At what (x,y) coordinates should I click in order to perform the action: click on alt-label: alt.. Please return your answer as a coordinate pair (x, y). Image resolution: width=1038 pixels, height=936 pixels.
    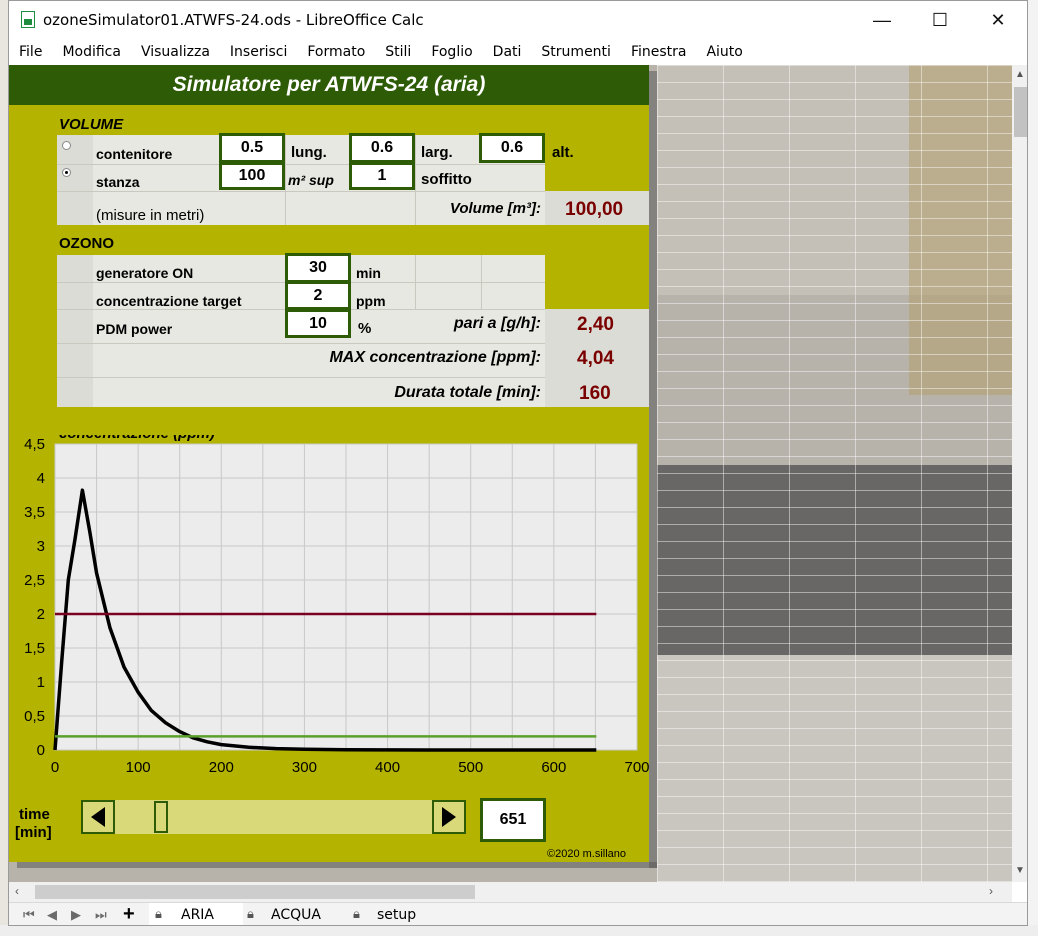
    Looking at the image, I should click on (563, 152).